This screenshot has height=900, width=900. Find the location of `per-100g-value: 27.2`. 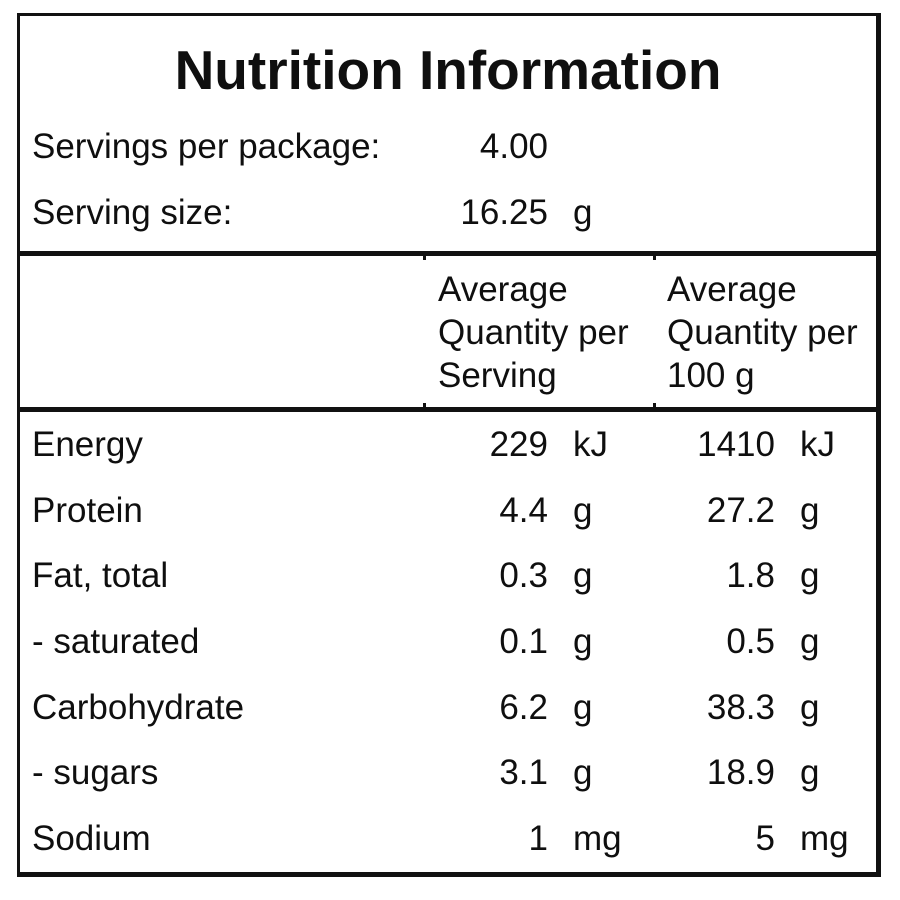

per-100g-value: 27.2 is located at coordinates (740, 510).